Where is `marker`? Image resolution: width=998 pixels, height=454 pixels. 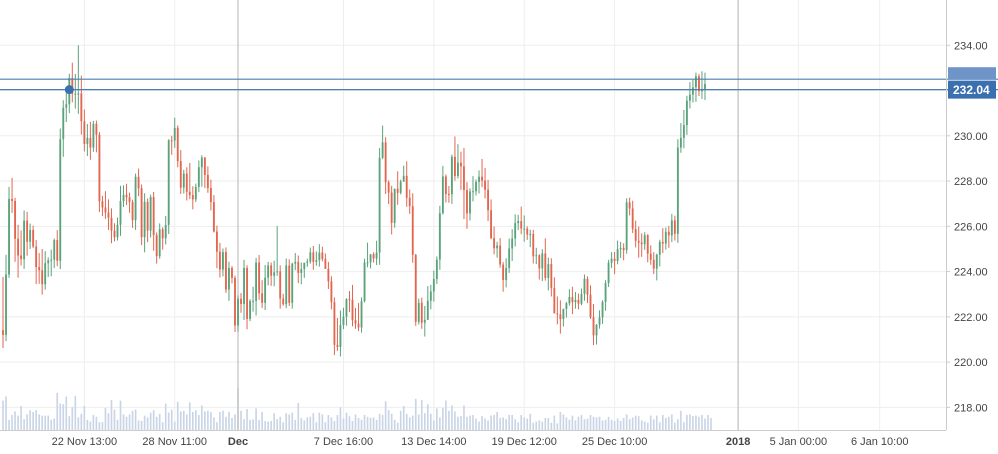 marker is located at coordinates (69, 90).